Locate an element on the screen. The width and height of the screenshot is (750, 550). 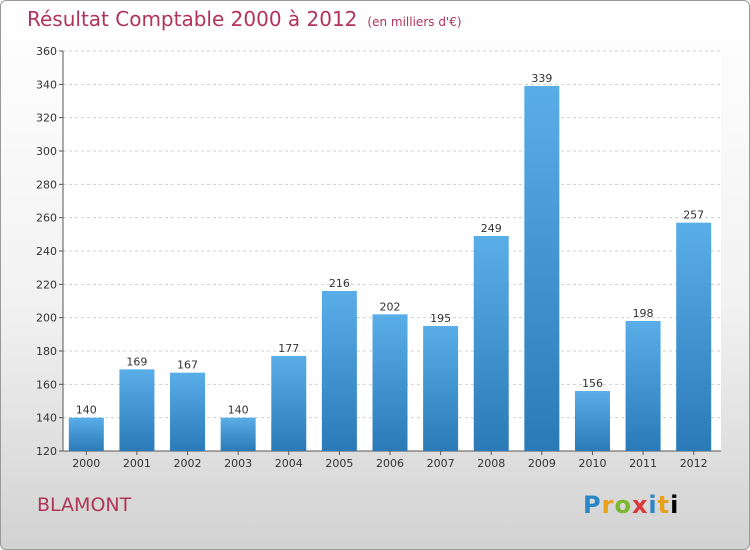
y-tick-label: 140 is located at coordinates (46, 418).